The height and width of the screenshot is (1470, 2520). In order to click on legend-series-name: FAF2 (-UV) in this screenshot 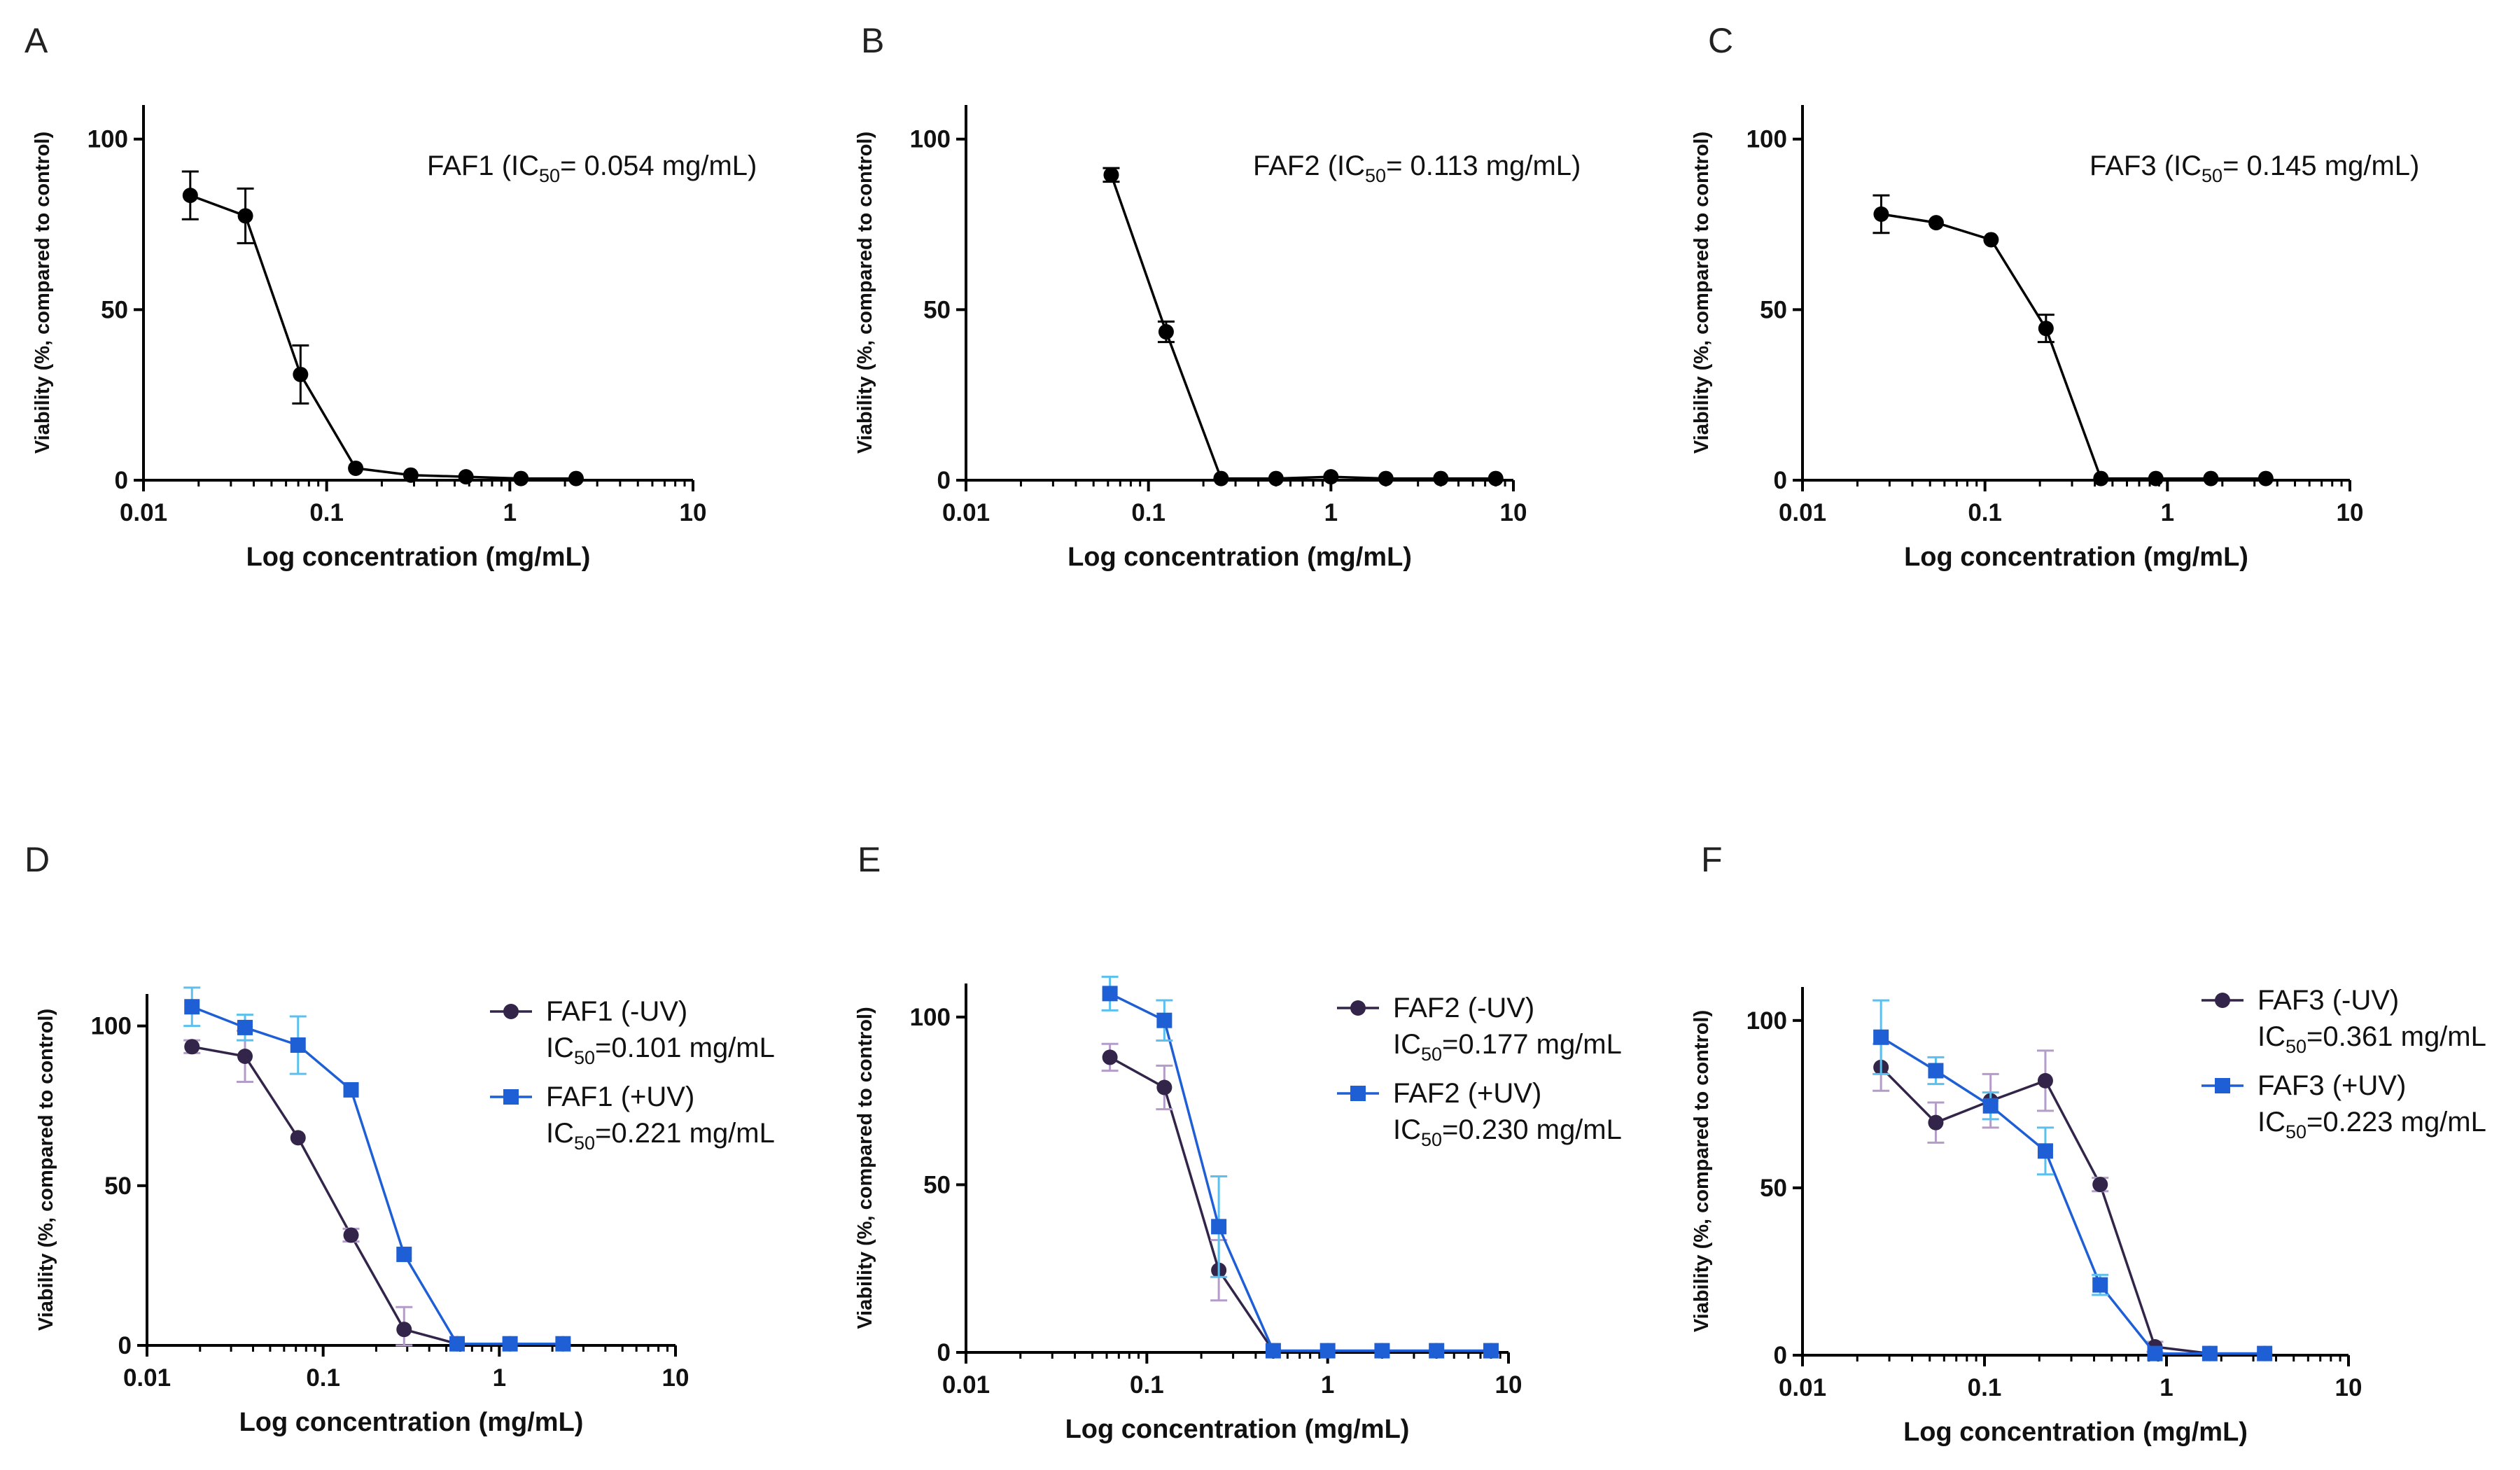, I will do `click(1463, 1008)`.